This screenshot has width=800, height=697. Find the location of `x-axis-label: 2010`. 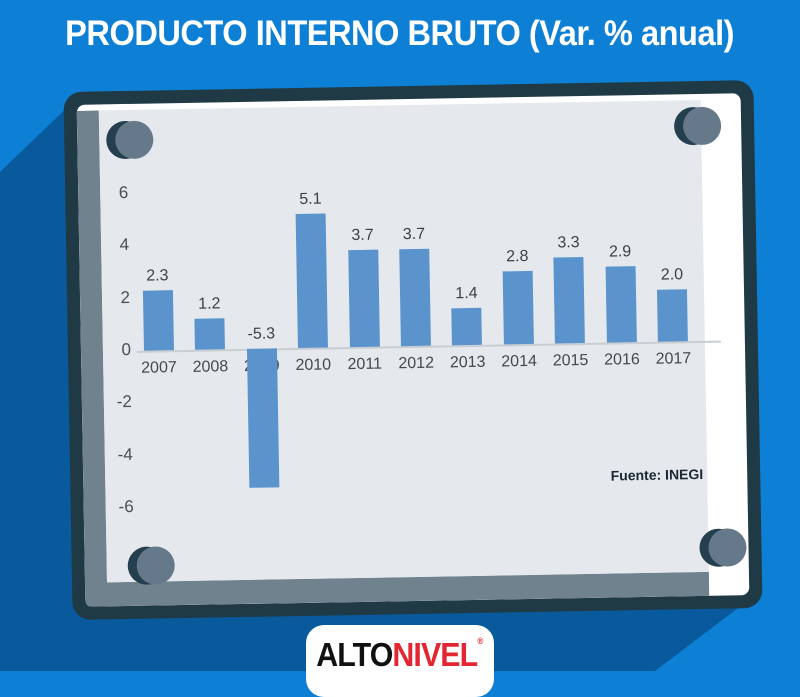

x-axis-label: 2010 is located at coordinates (313, 365).